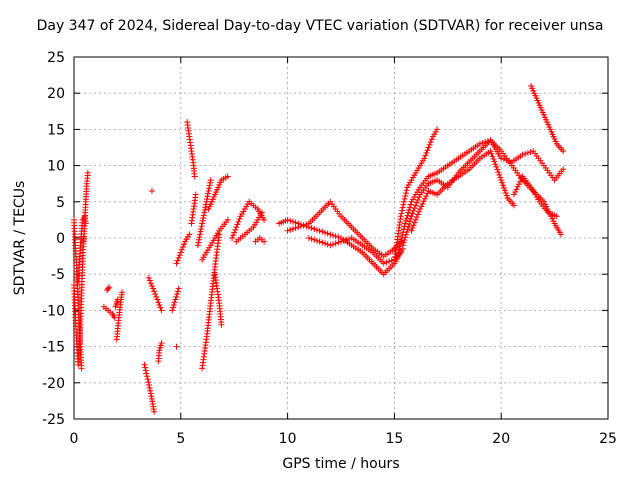 The image size is (640, 480). What do you see at coordinates (608, 439) in the screenshot?
I see `x-tick-label: 25` at bounding box center [608, 439].